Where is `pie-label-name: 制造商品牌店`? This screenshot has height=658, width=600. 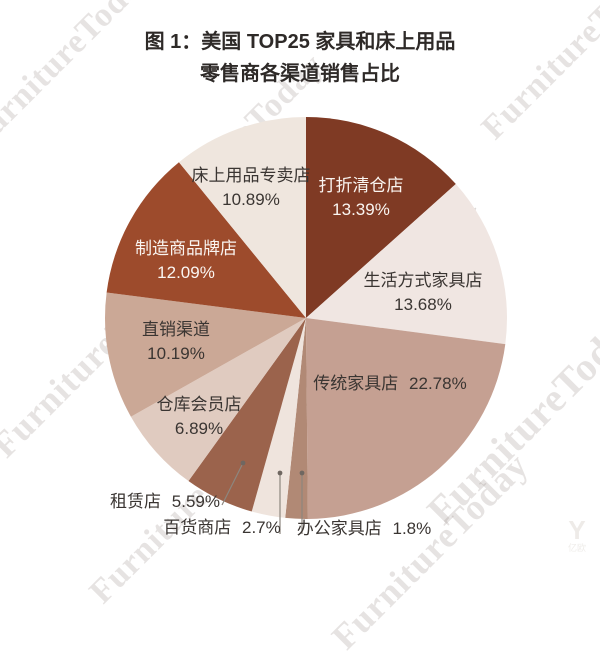
pie-label-name: 制造商品牌店 is located at coordinates (186, 248).